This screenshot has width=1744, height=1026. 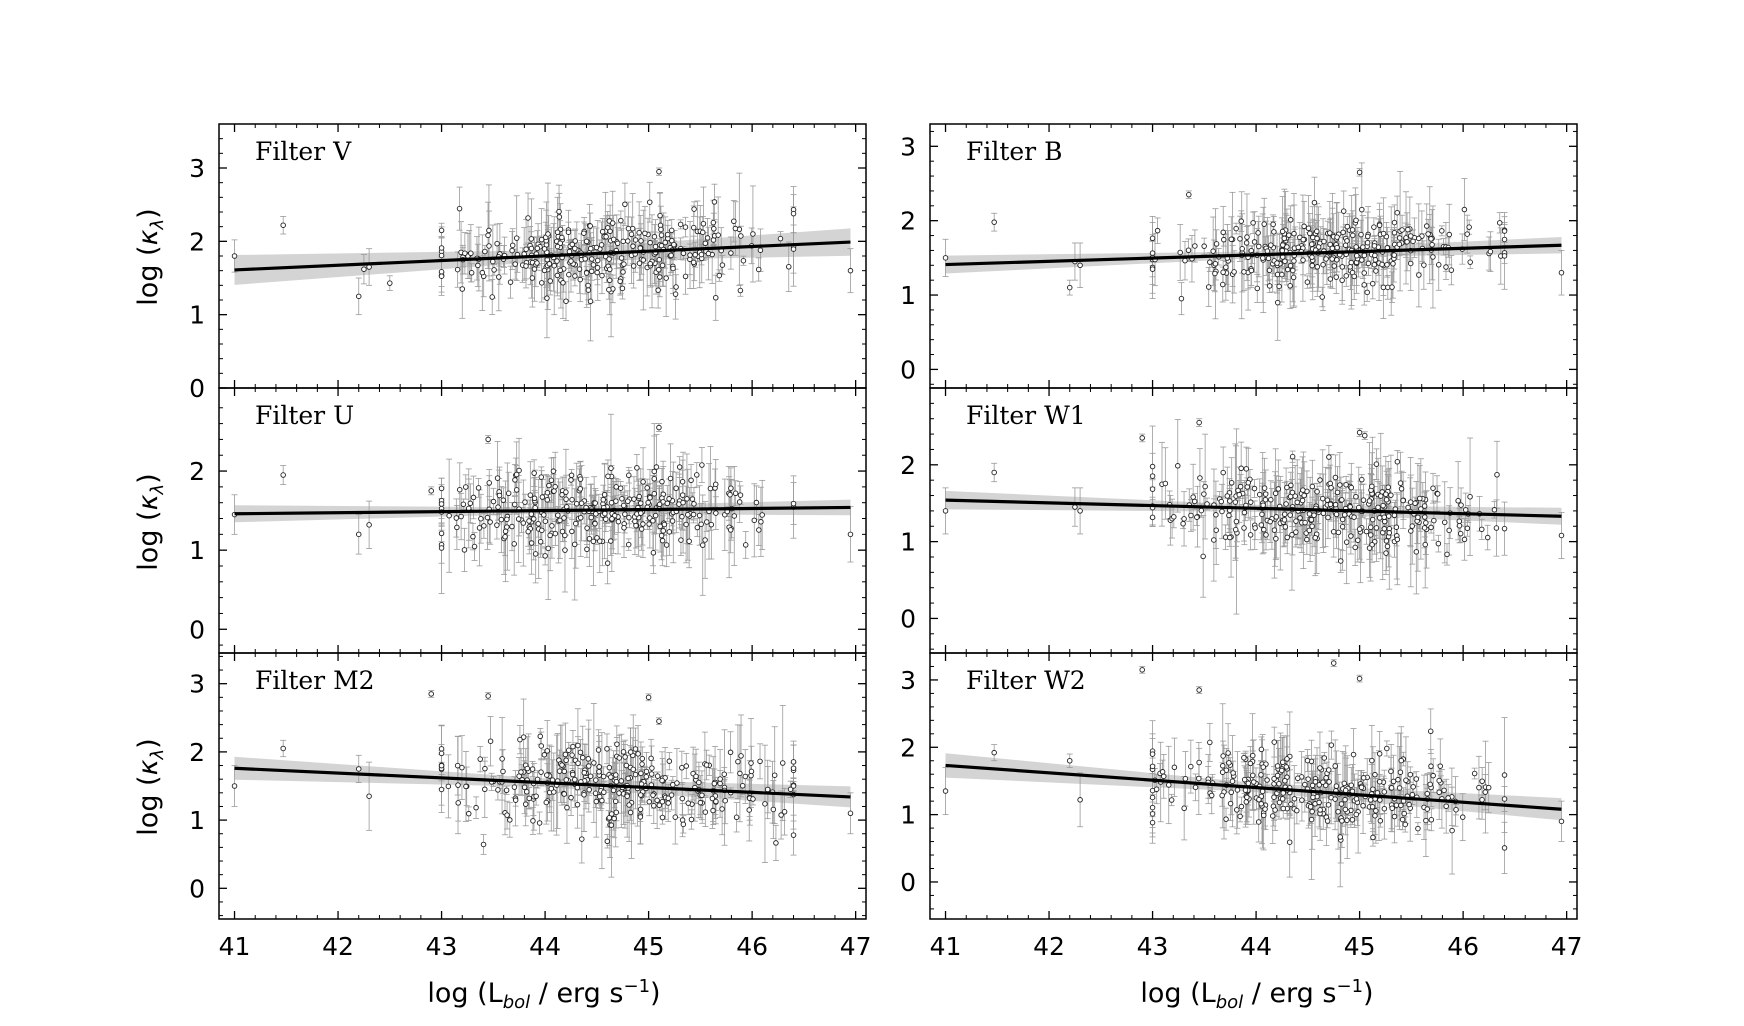 I want to click on y-tick-label: 2, so click(x=197, y=241).